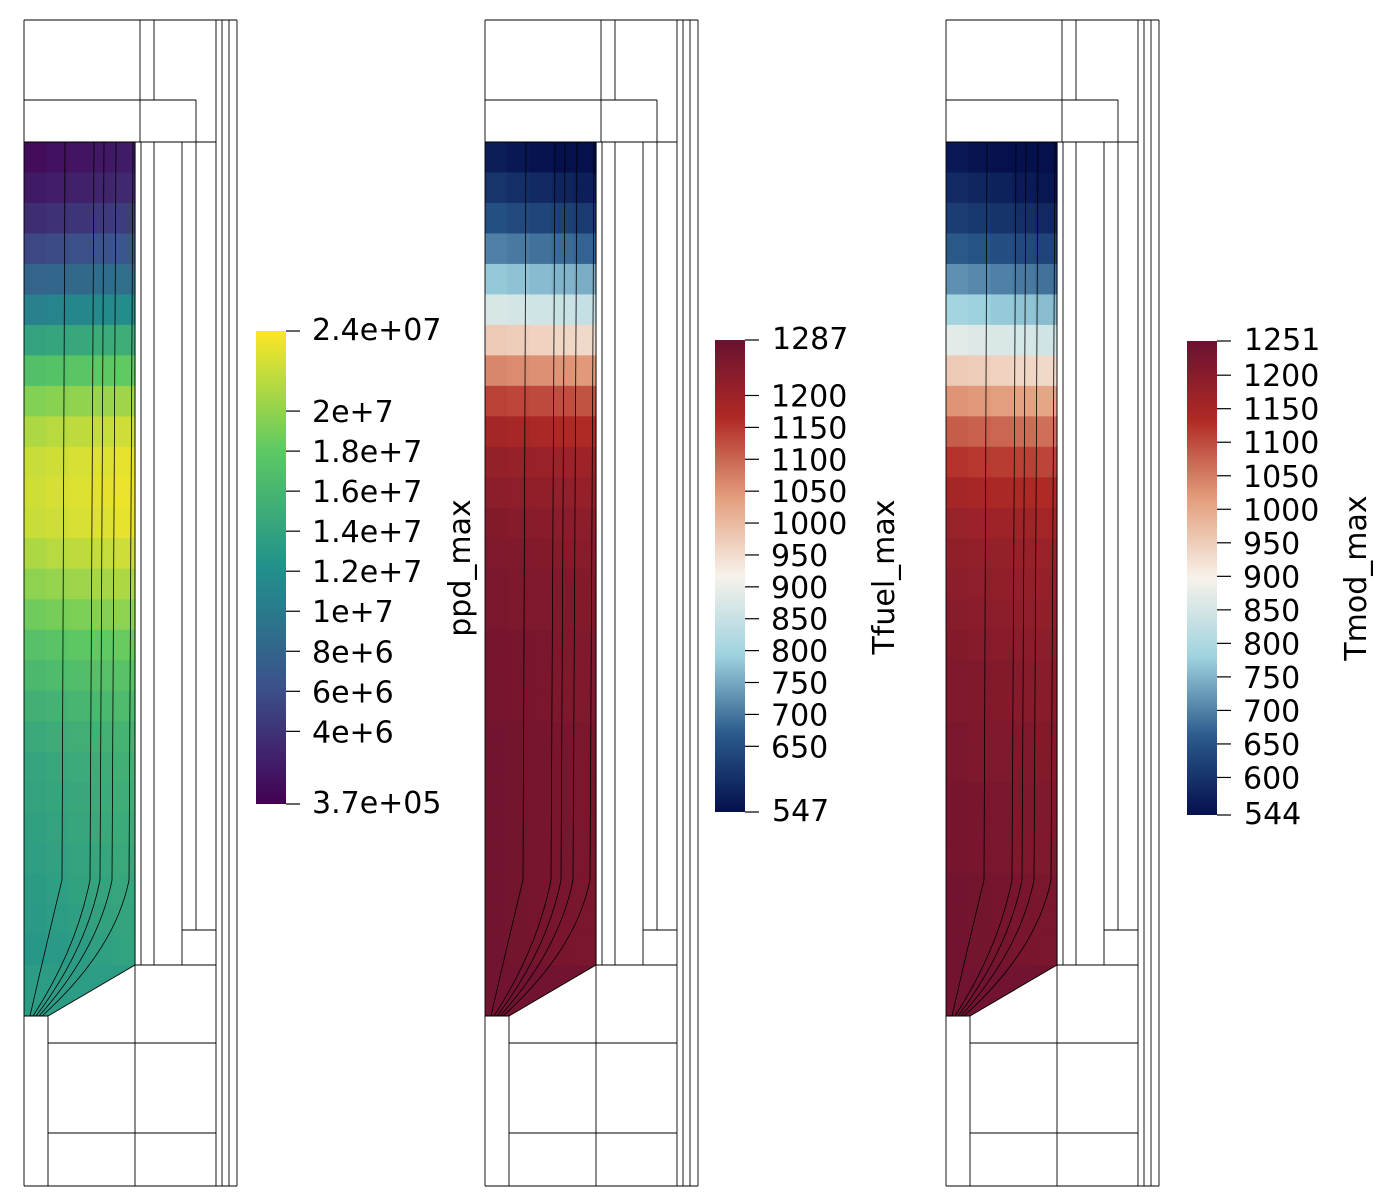  I want to click on scalar-bar-tick-label: 1.8e+7, so click(367, 452).